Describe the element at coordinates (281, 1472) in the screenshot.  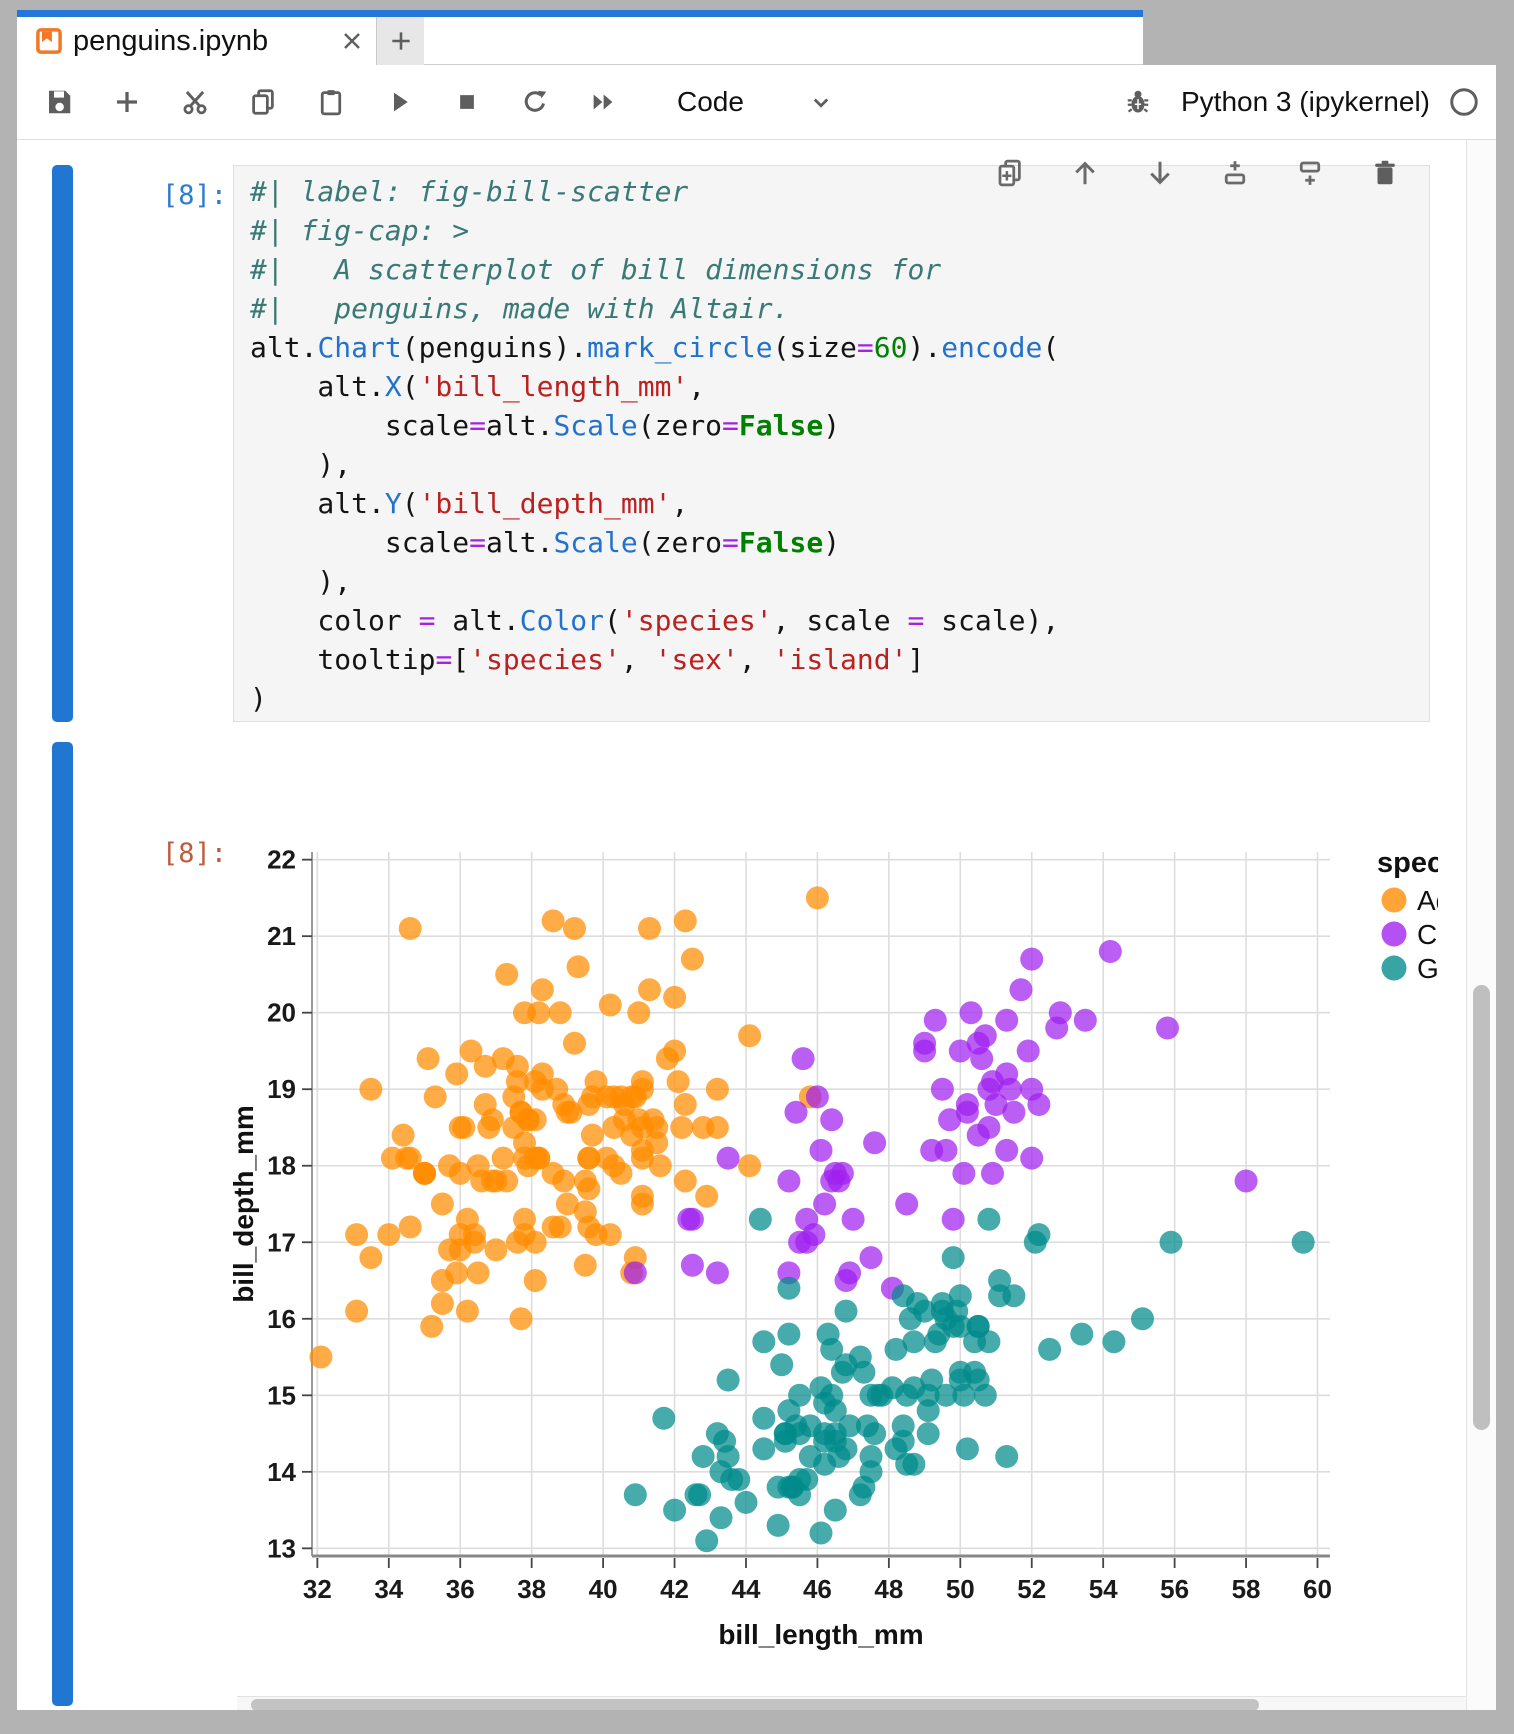
I see `svg-text: 14` at that location.